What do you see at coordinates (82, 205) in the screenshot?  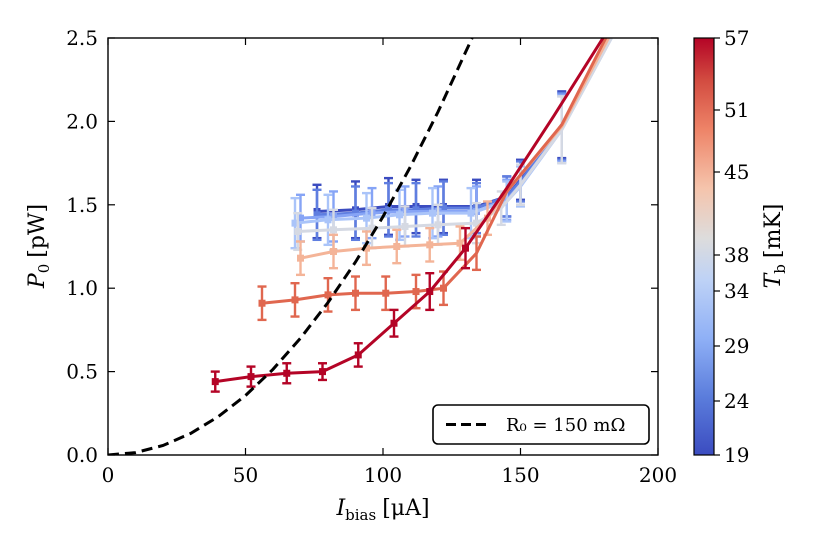 I see `y-tick-label: 1.5` at bounding box center [82, 205].